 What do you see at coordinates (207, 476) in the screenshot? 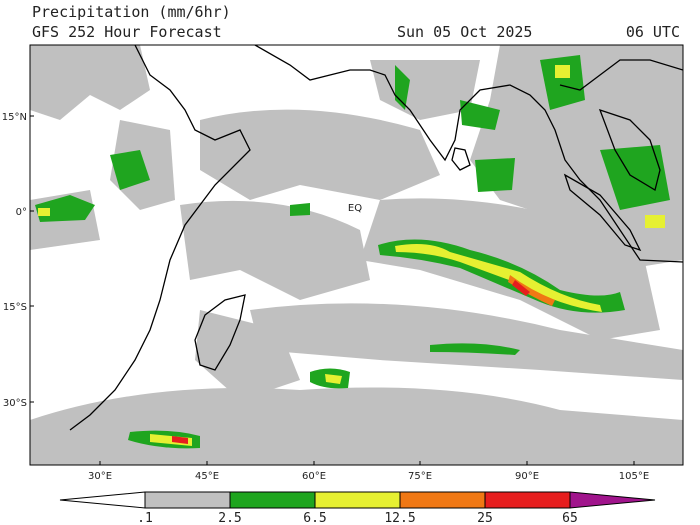
I see `lon-label: 45°E` at bounding box center [207, 476].